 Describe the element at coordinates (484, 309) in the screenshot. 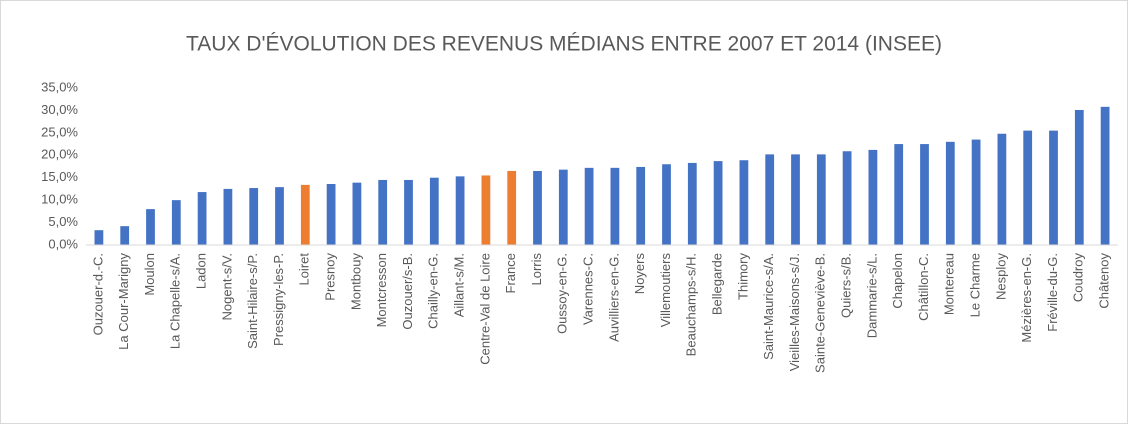

I see `x-tick-label: Centre-Val de Loire` at that location.